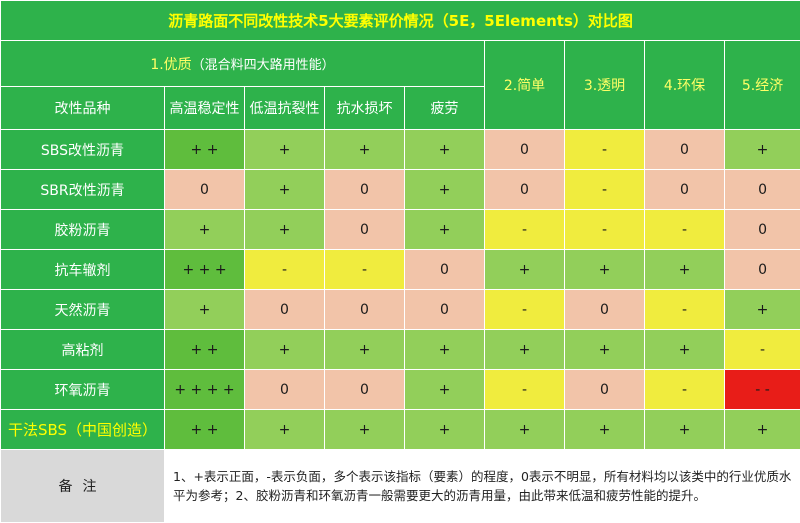  Describe the element at coordinates (83, 150) in the screenshot. I see `row-name: SBS改性沥青` at that location.